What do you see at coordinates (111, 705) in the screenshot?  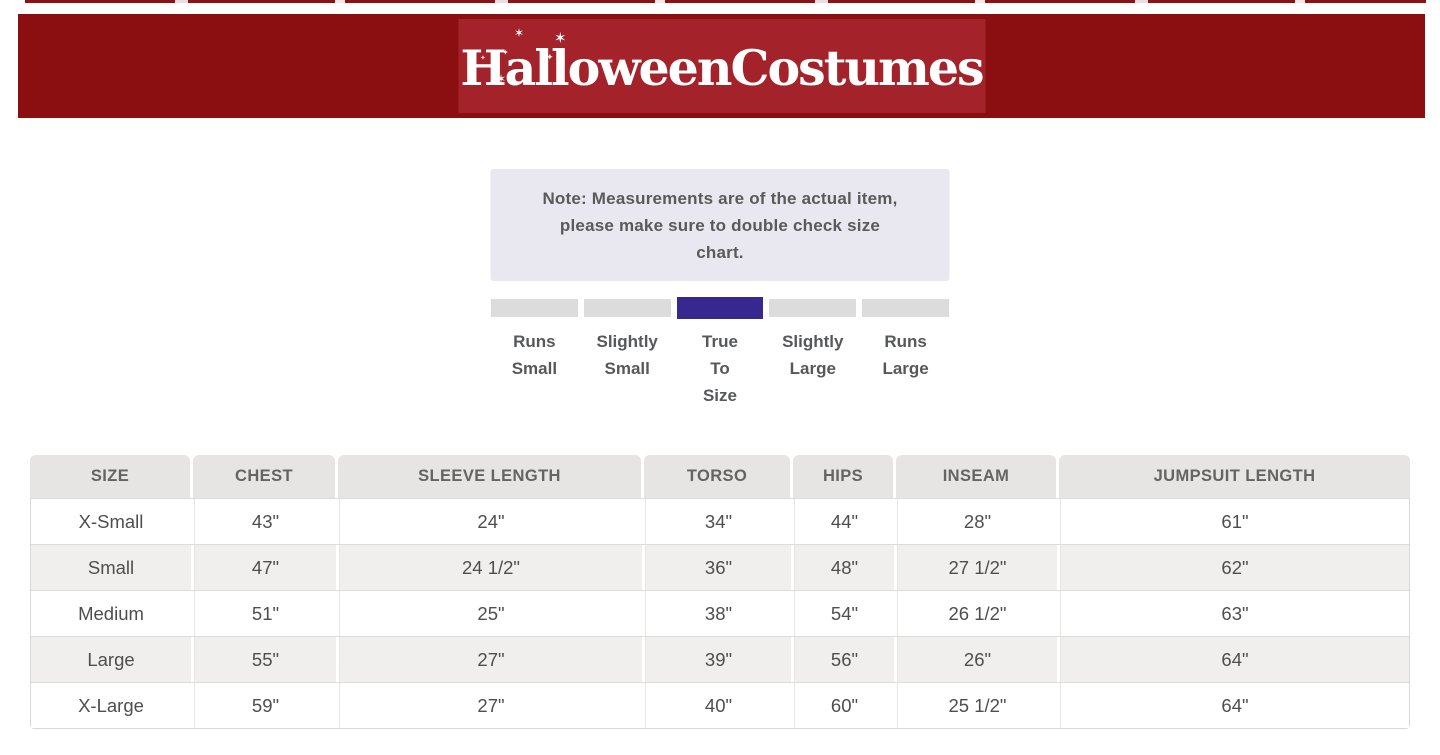 I see `cell-size: X-Large` at bounding box center [111, 705].